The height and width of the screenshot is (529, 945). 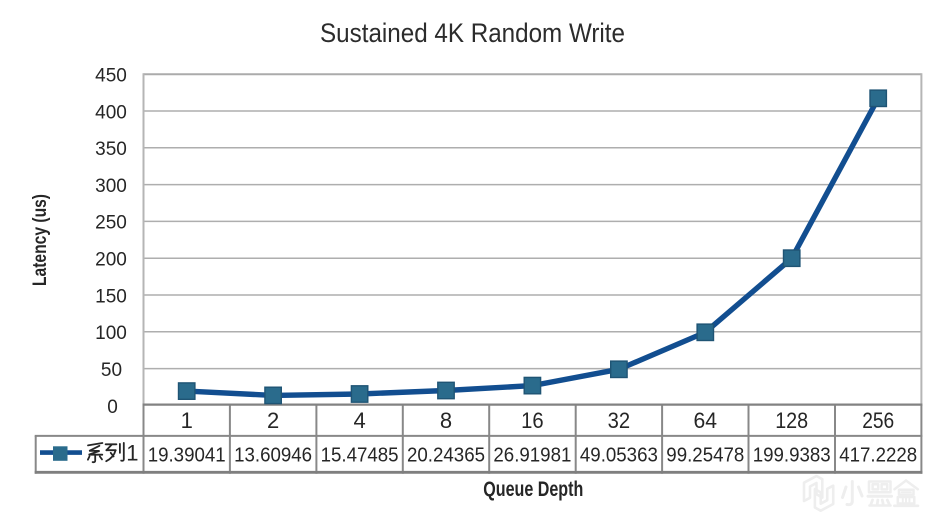 I want to click on svg-text: 99.25478, so click(x=705, y=454).